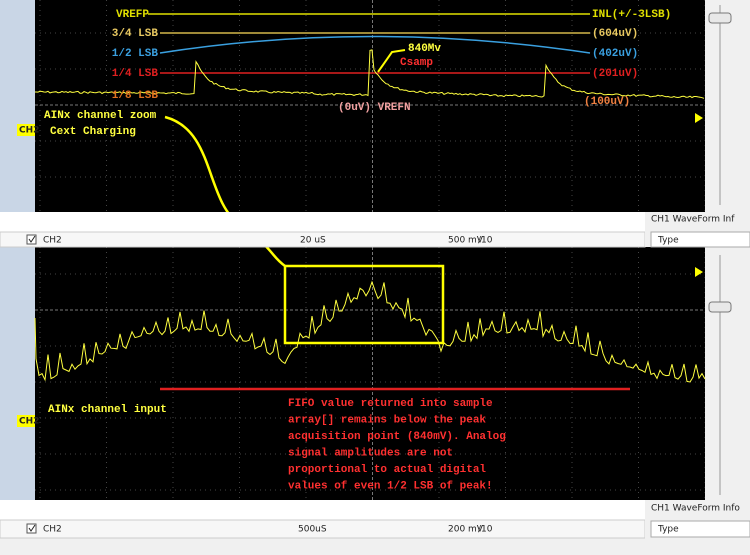 The height and width of the screenshot is (555, 750). What do you see at coordinates (313, 241) in the screenshot?
I see `timebase: 20 uS` at bounding box center [313, 241].